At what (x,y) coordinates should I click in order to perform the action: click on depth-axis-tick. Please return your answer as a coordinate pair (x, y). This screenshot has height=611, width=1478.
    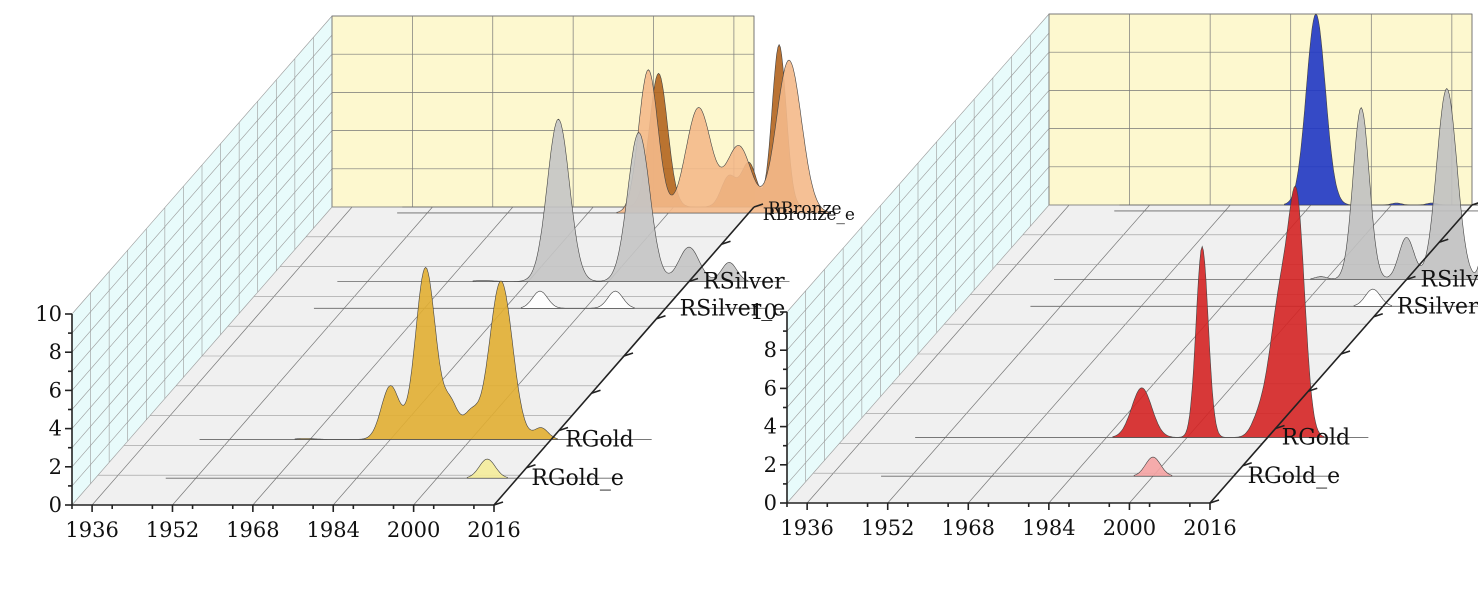
    Looking at the image, I should click on (1475, 203).